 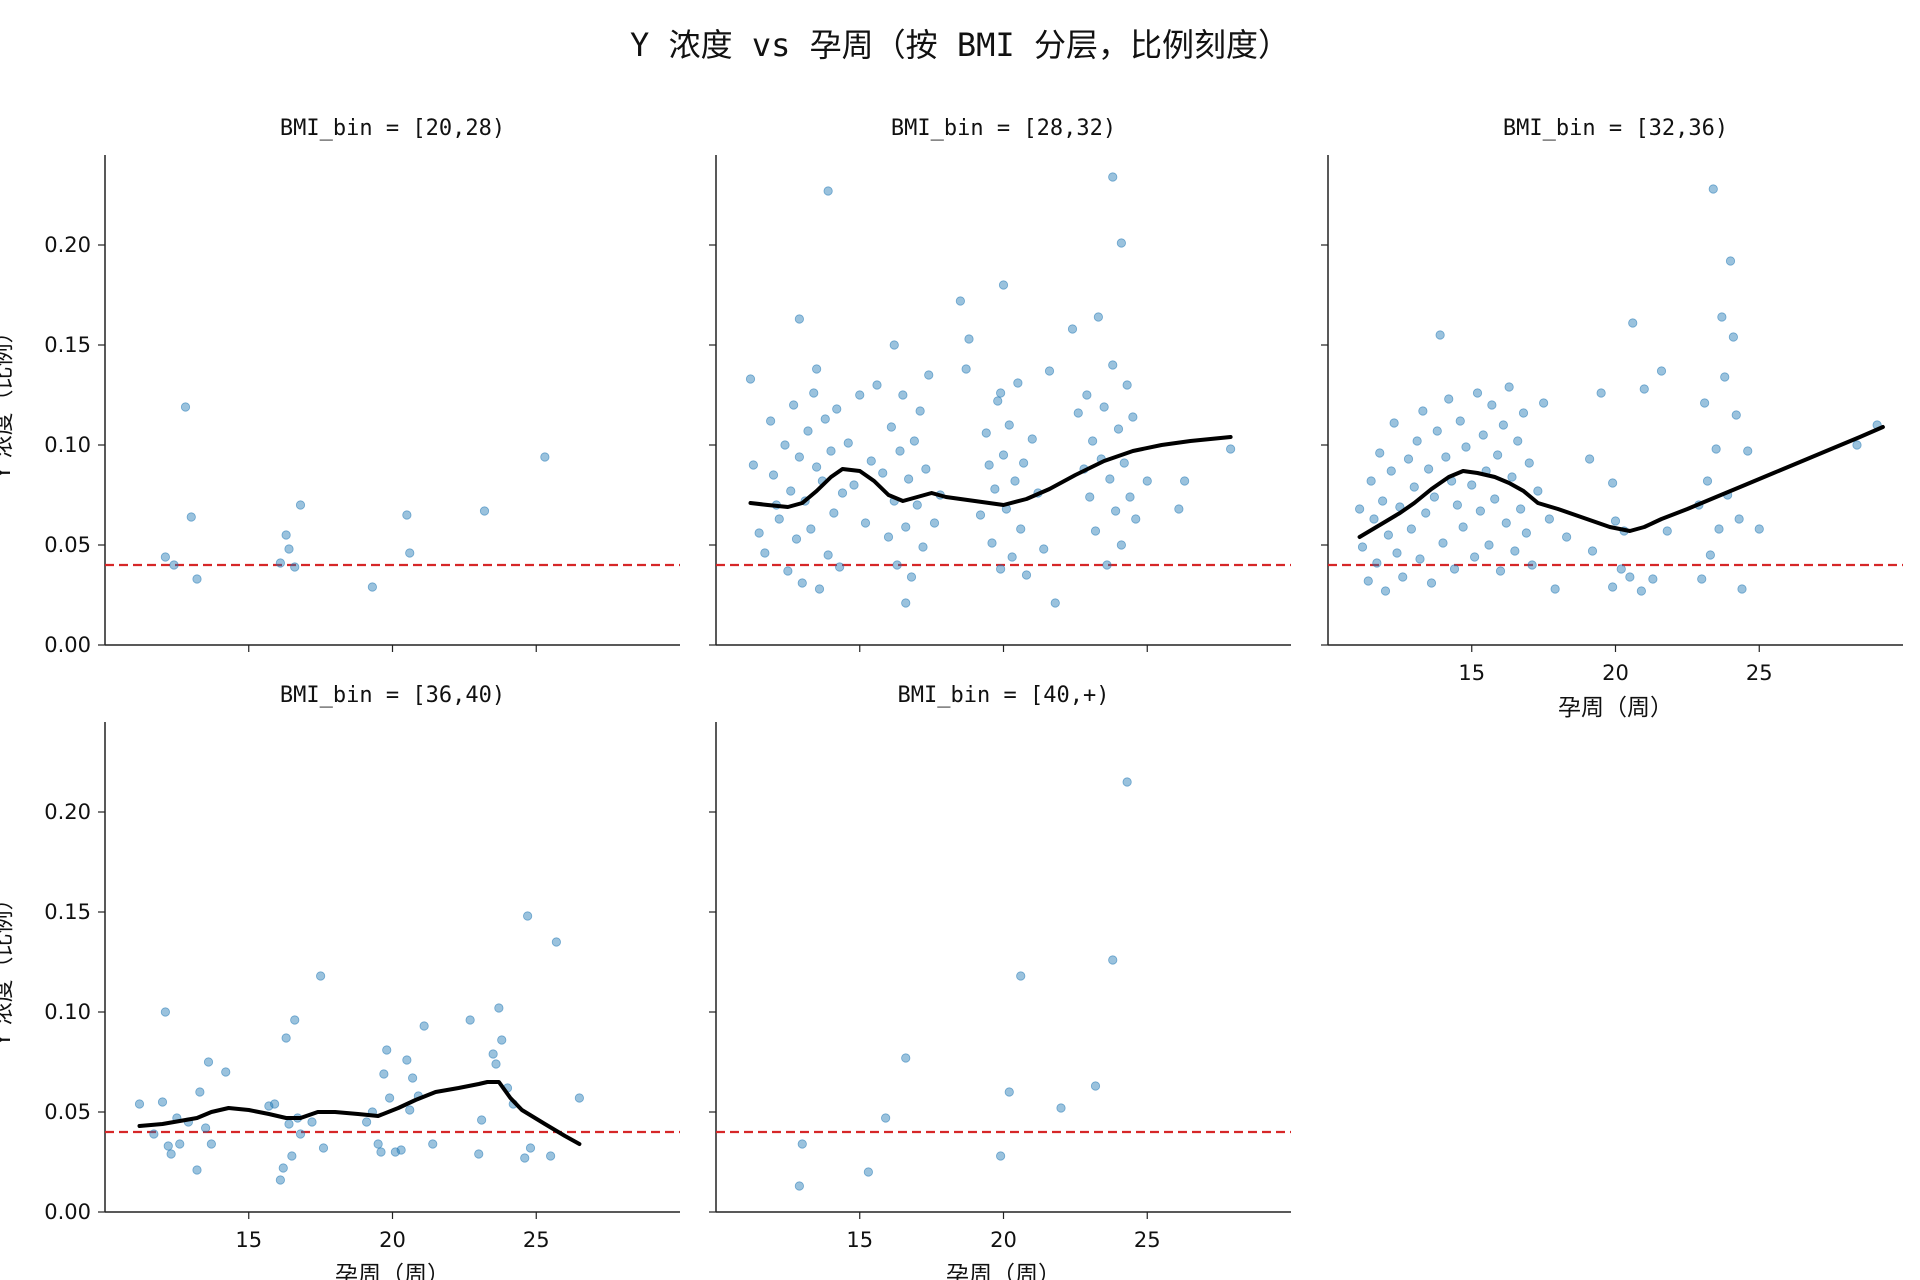 I want to click on facet-panel: BMI_bin = [40,+) 15 20 25 孕周（周）, so click(x=1000, y=981).